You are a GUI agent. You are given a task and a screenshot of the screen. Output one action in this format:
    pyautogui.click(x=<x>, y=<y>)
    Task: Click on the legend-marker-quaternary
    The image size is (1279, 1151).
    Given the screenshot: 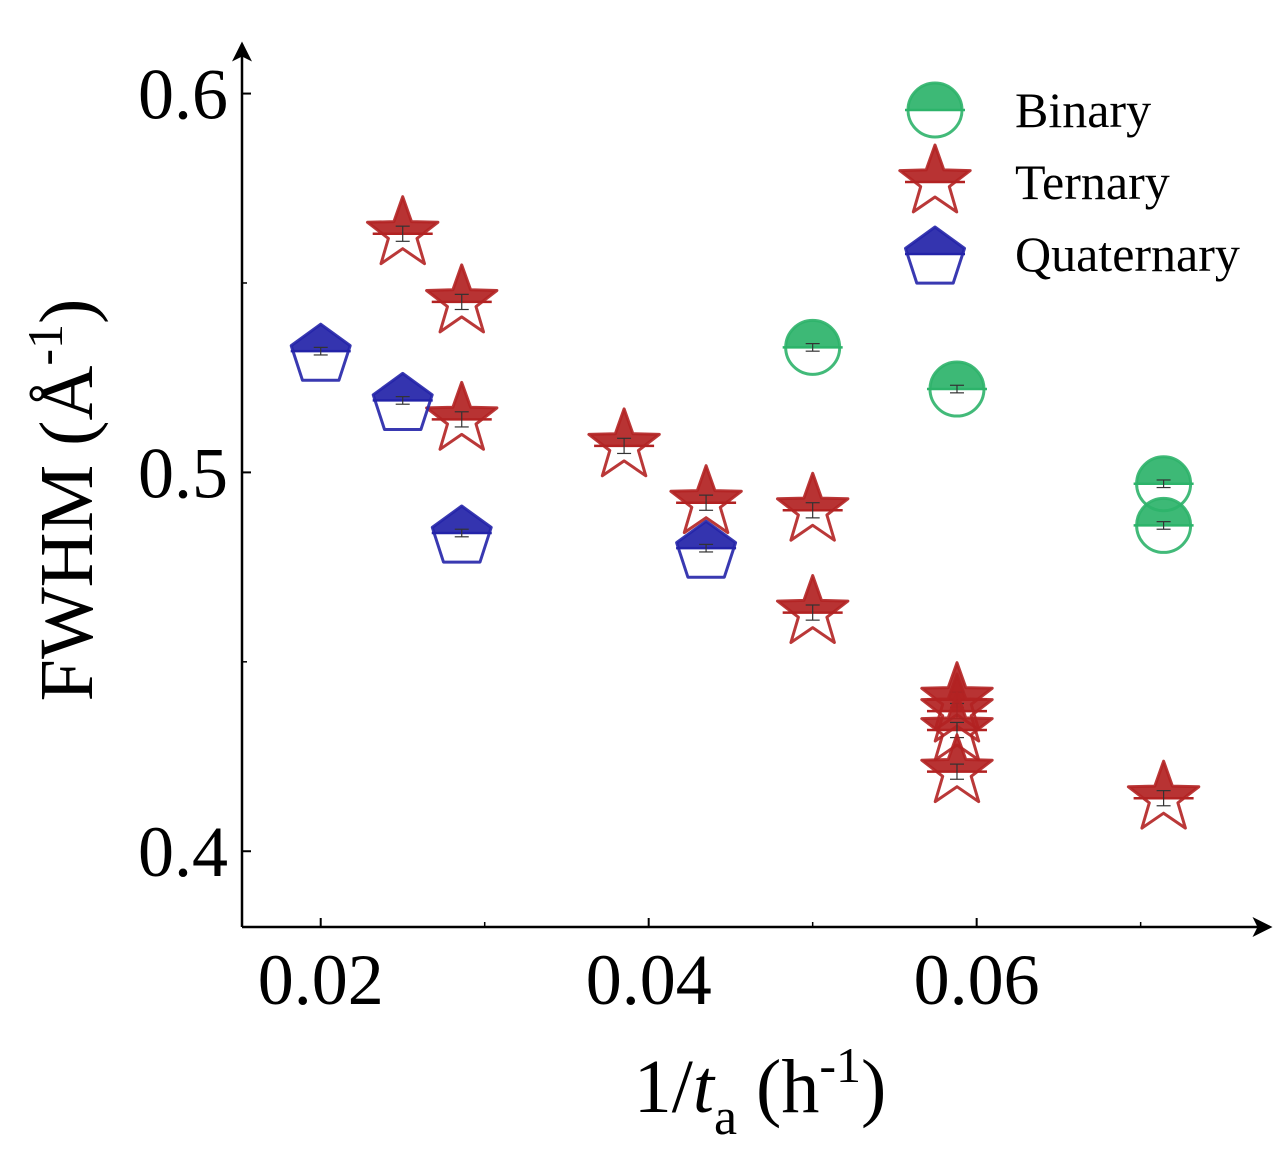 What is the action you would take?
    pyautogui.click(x=935, y=255)
    